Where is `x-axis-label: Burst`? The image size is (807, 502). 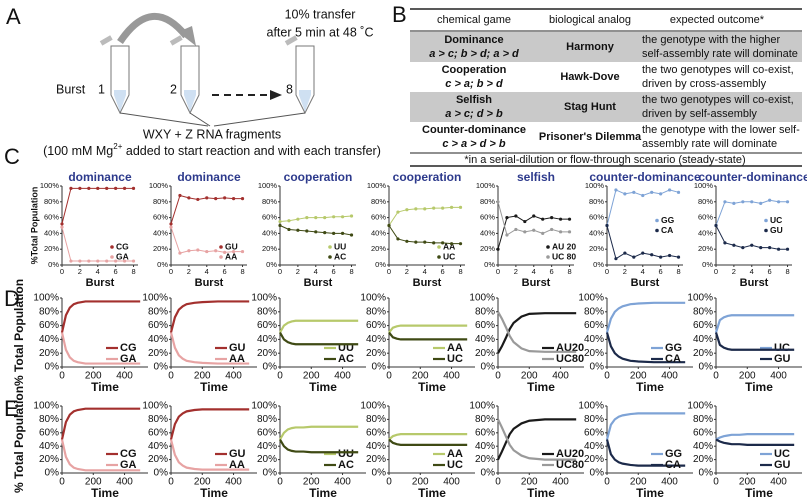
x-axis-label: Burst is located at coordinates (754, 283).